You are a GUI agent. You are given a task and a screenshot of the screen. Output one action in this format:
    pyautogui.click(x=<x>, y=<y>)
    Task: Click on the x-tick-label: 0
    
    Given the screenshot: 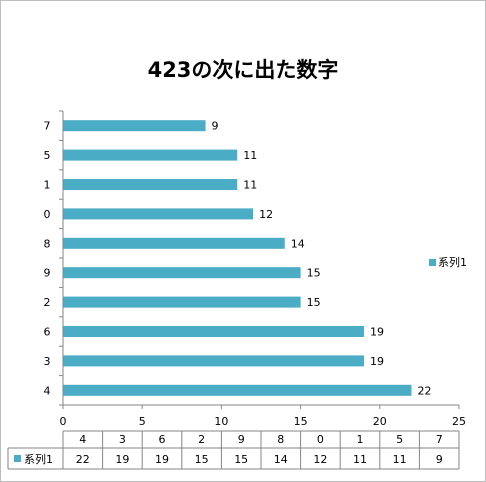 What is the action you would take?
    pyautogui.click(x=63, y=421)
    